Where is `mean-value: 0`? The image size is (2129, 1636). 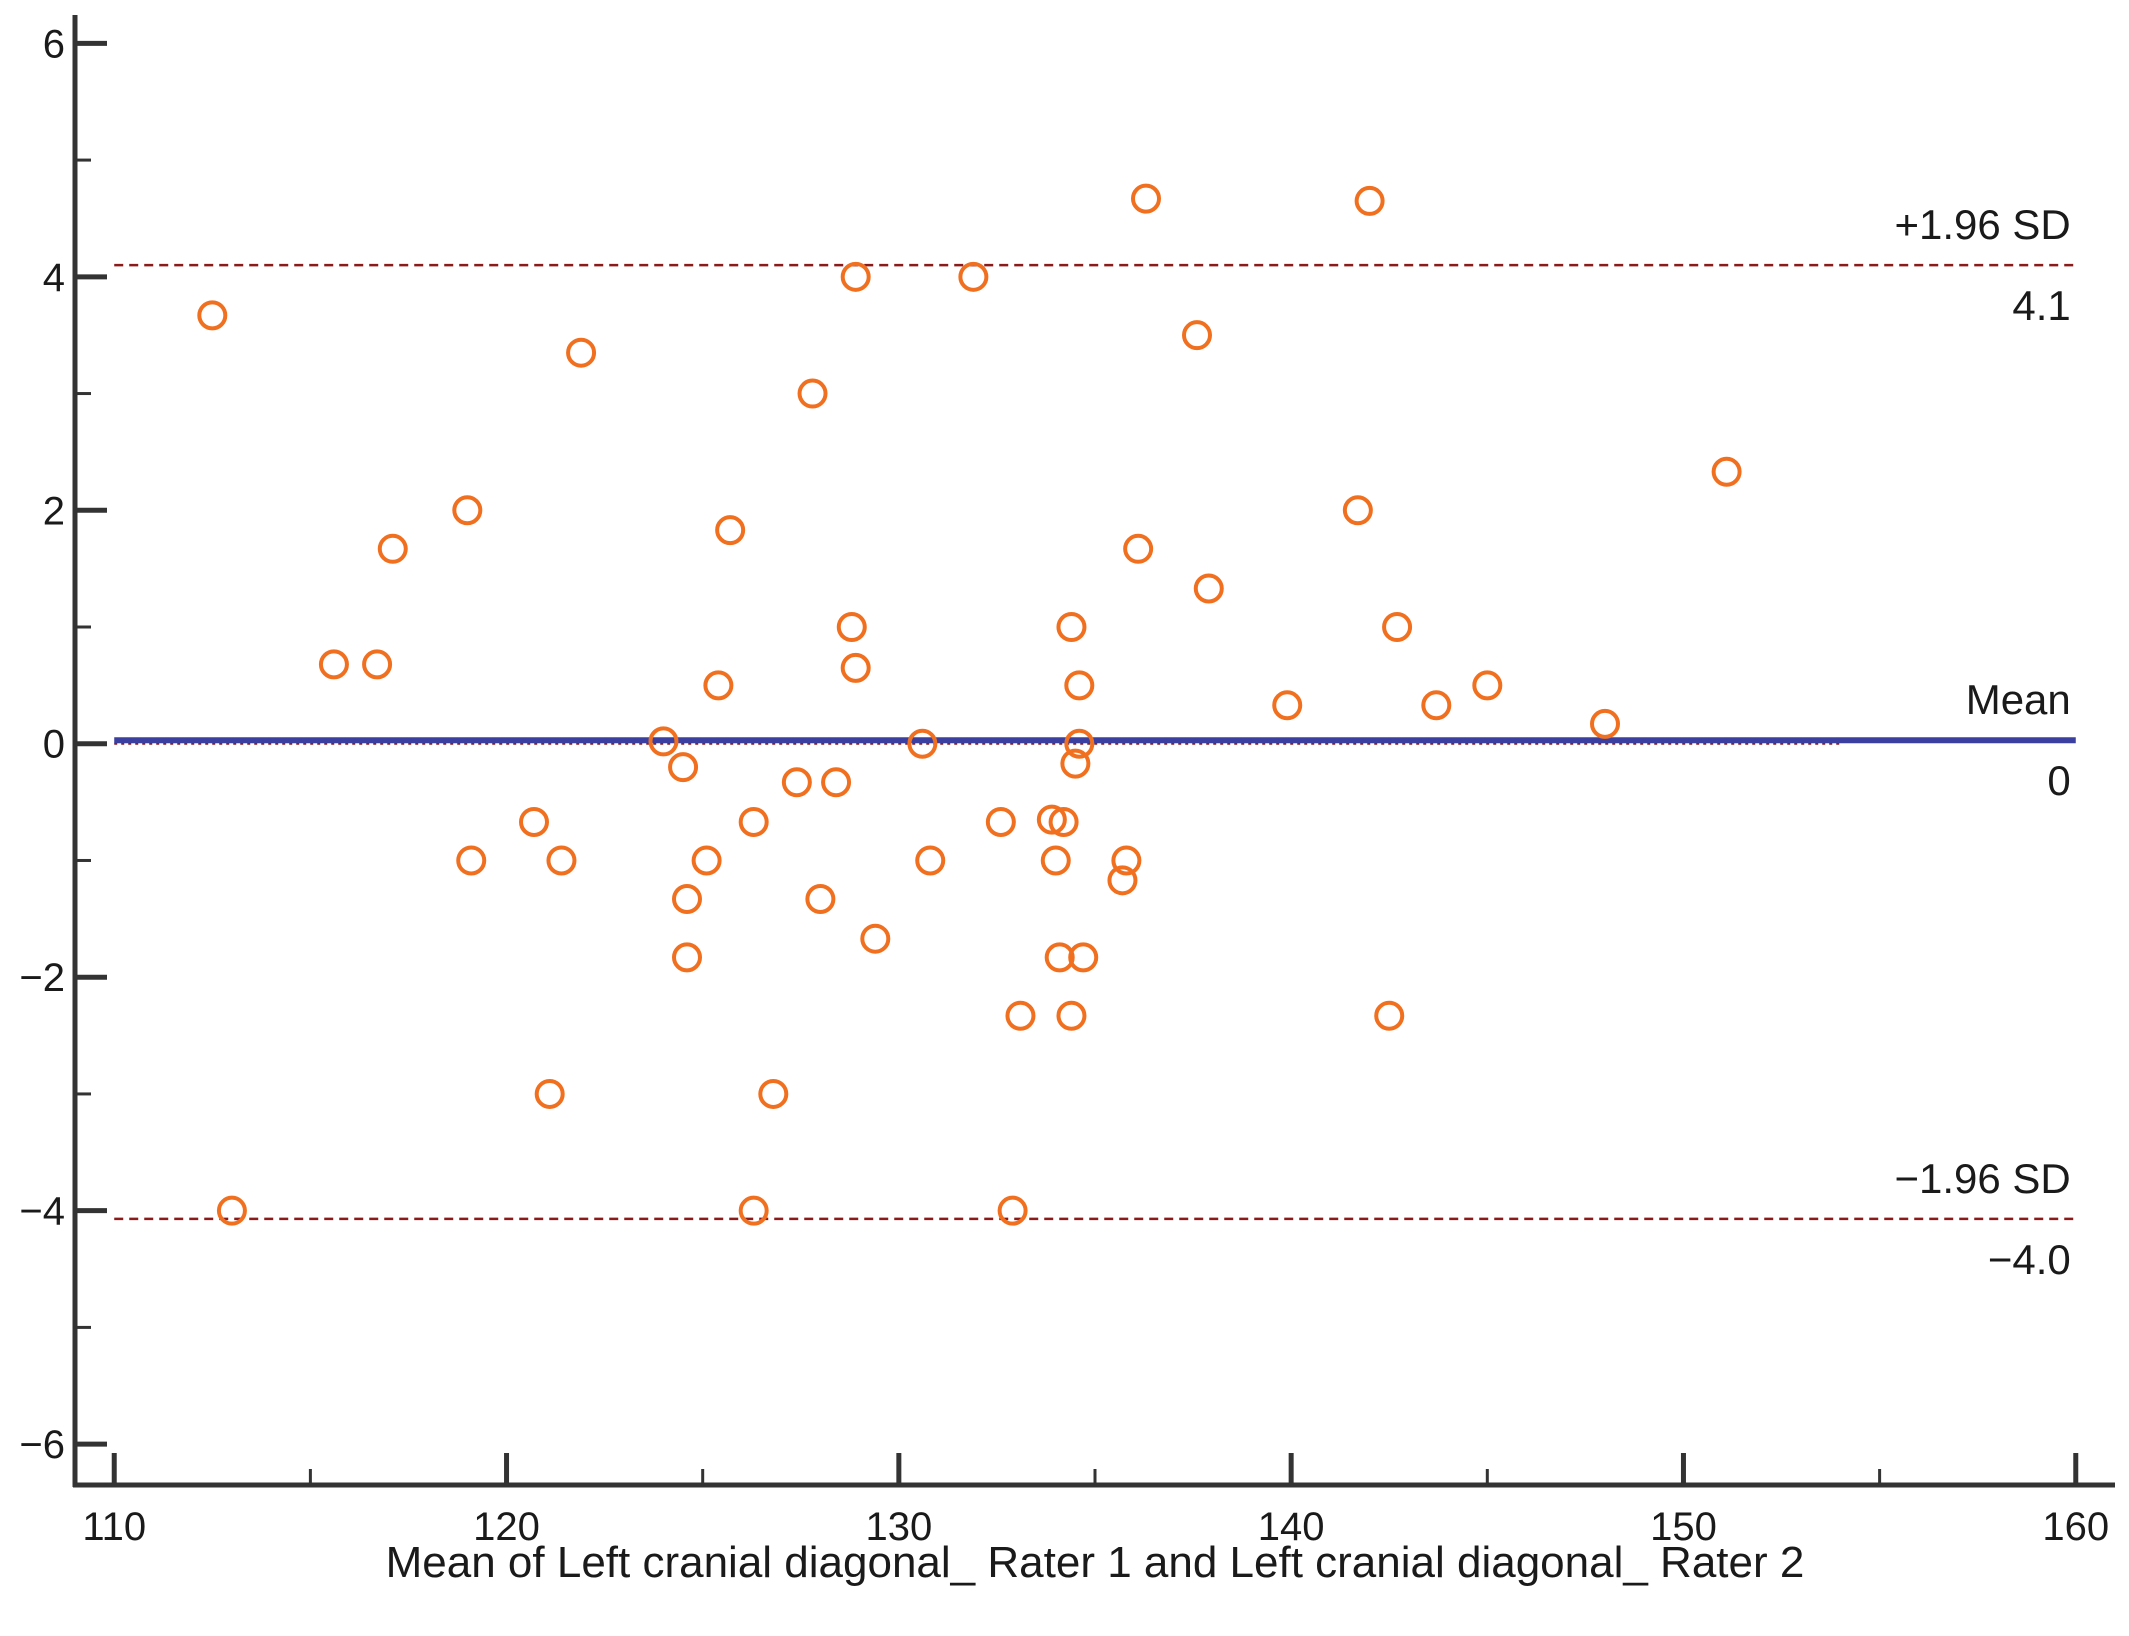 mean-value: 0 is located at coordinates (2058, 780).